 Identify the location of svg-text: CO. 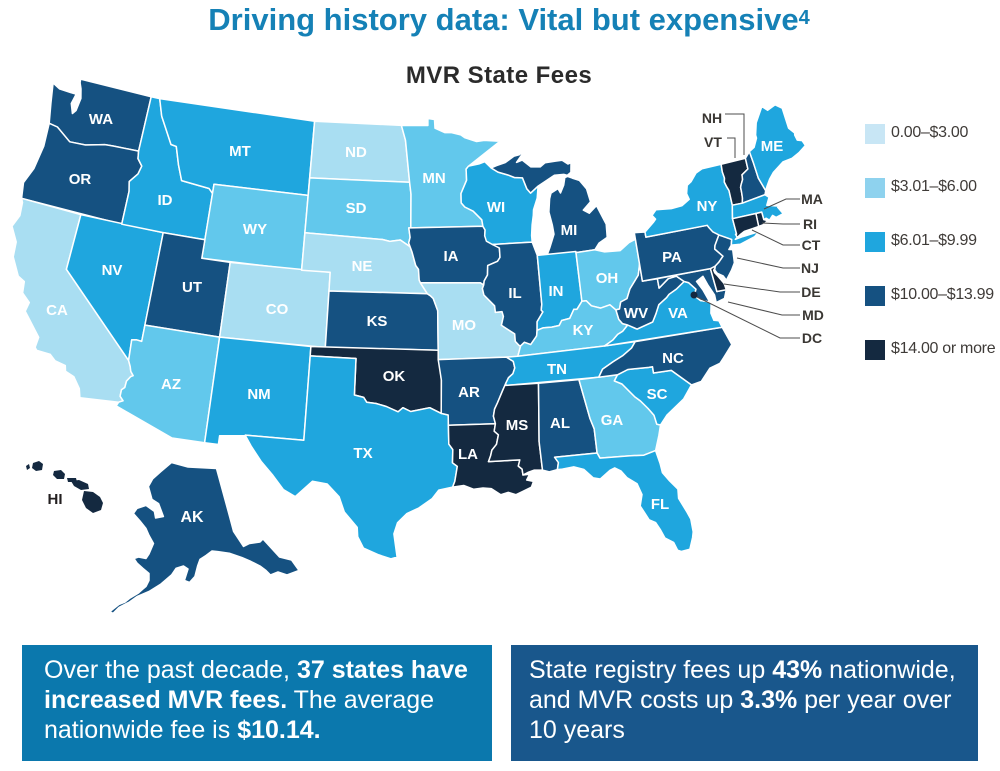
(277, 309).